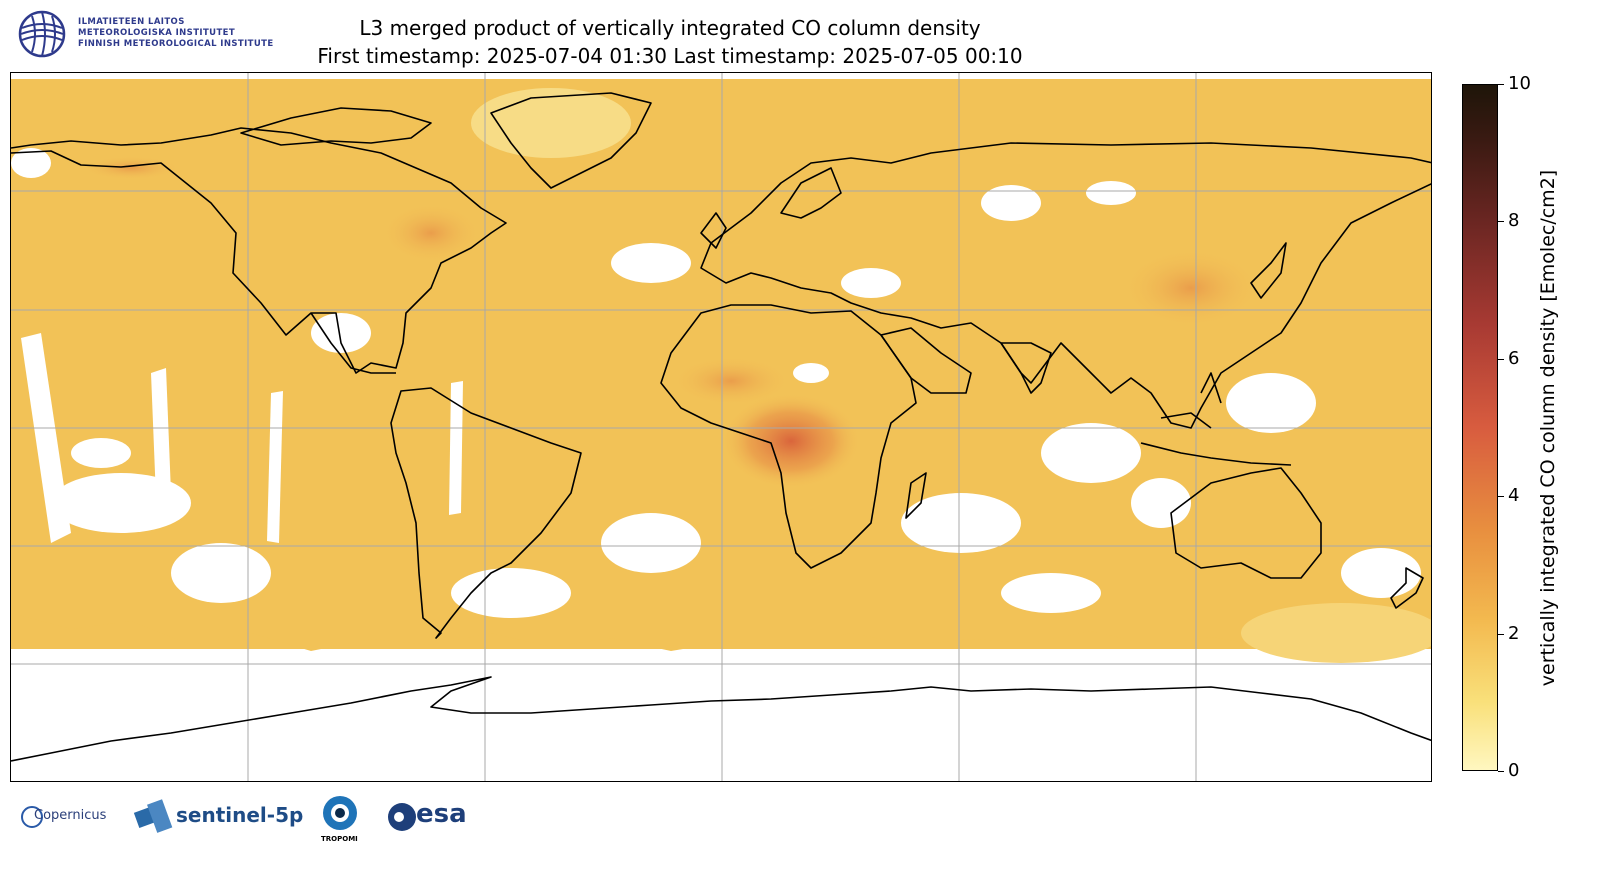 Image resolution: width=1597 pixels, height=870 pixels. I want to click on coast-central-america, so click(353, 343).